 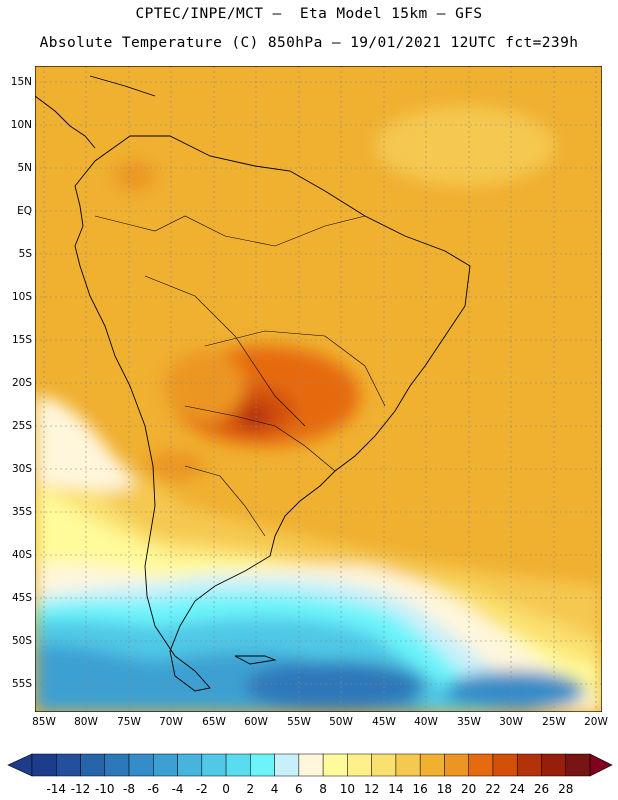 I want to click on lon-label: 50W, so click(x=341, y=722).